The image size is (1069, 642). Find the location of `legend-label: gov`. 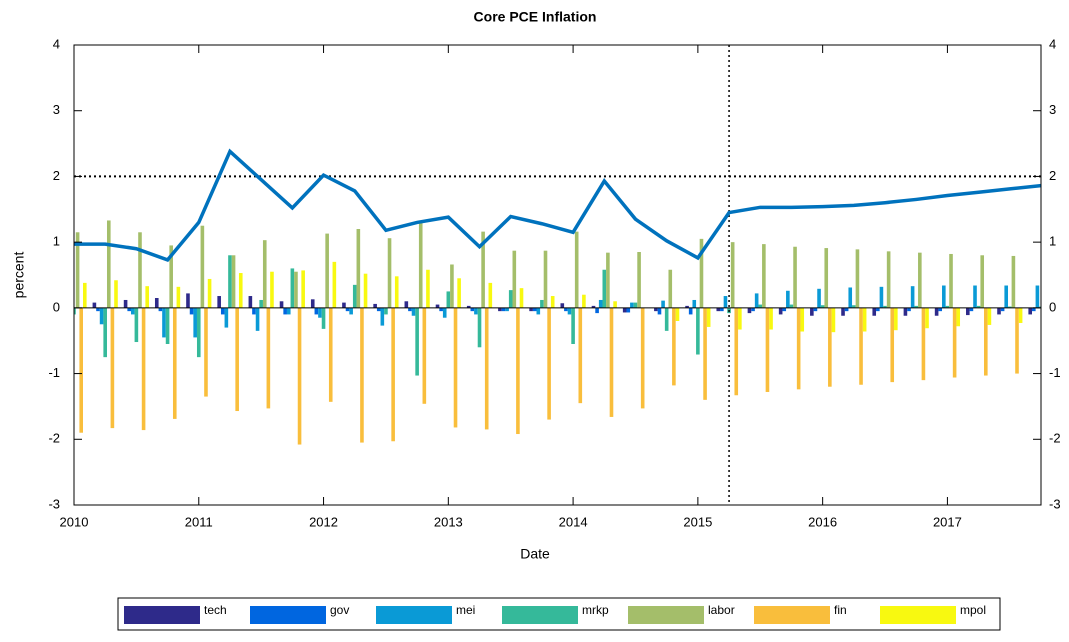

legend-label: gov is located at coordinates (339, 610).